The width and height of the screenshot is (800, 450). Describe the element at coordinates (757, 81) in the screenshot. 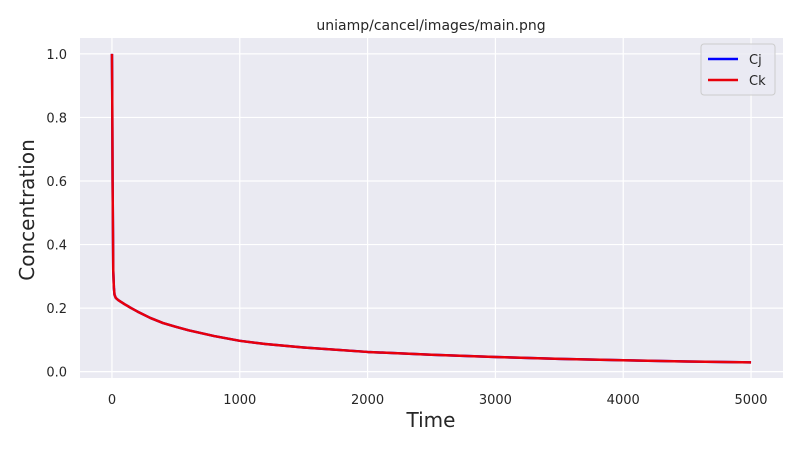

I see `legend-label-ck: Ck` at that location.